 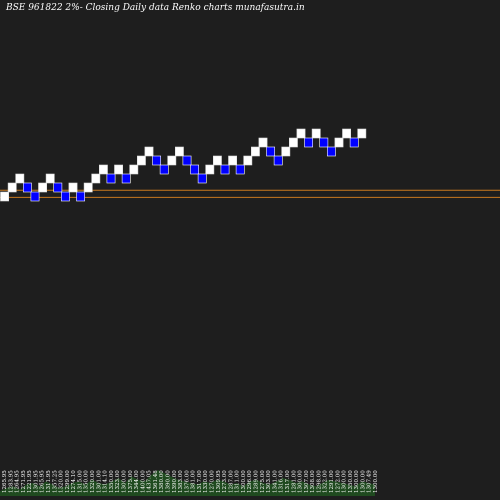 What do you see at coordinates (181, 481) in the screenshot?
I see `x-tick-label: 1383.00` at bounding box center [181, 481].